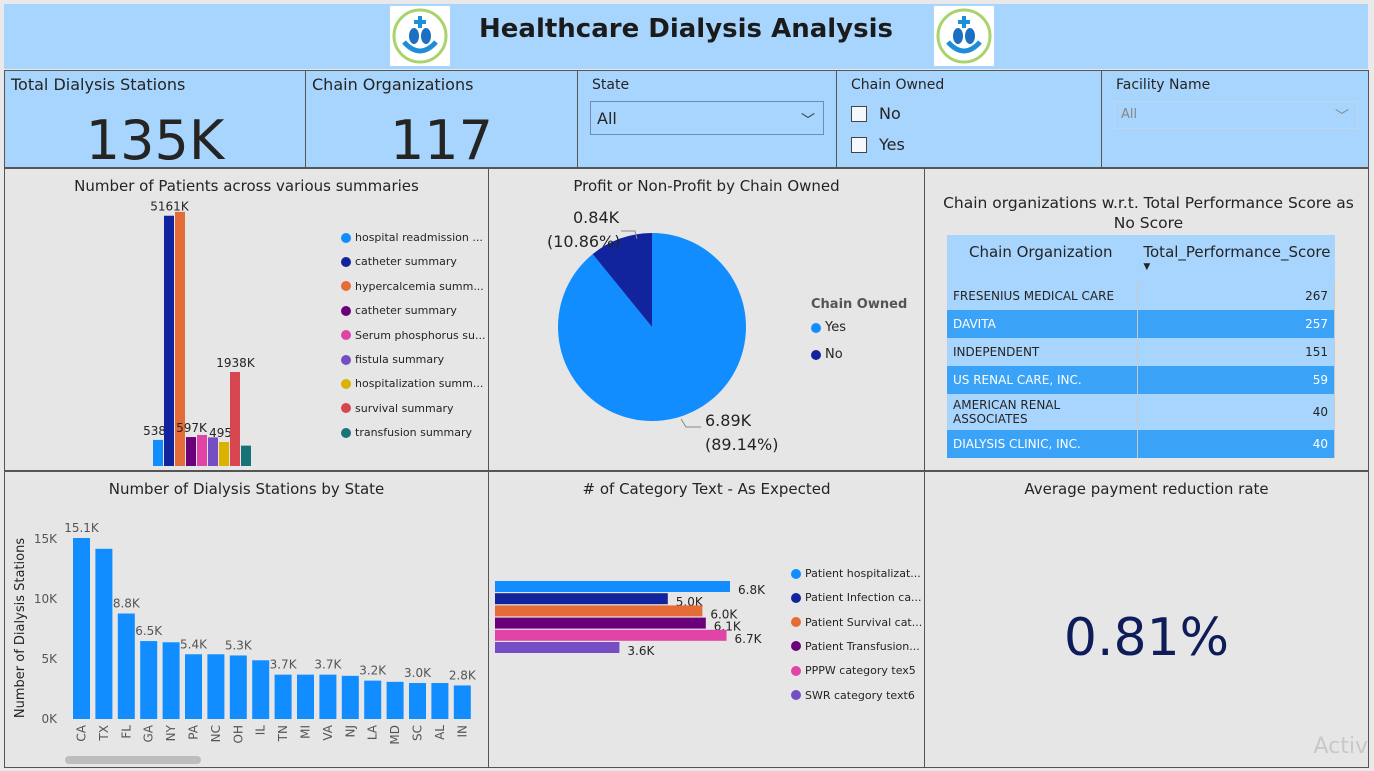  What do you see at coordinates (238, 687) in the screenshot?
I see `bar-oh` at bounding box center [238, 687].